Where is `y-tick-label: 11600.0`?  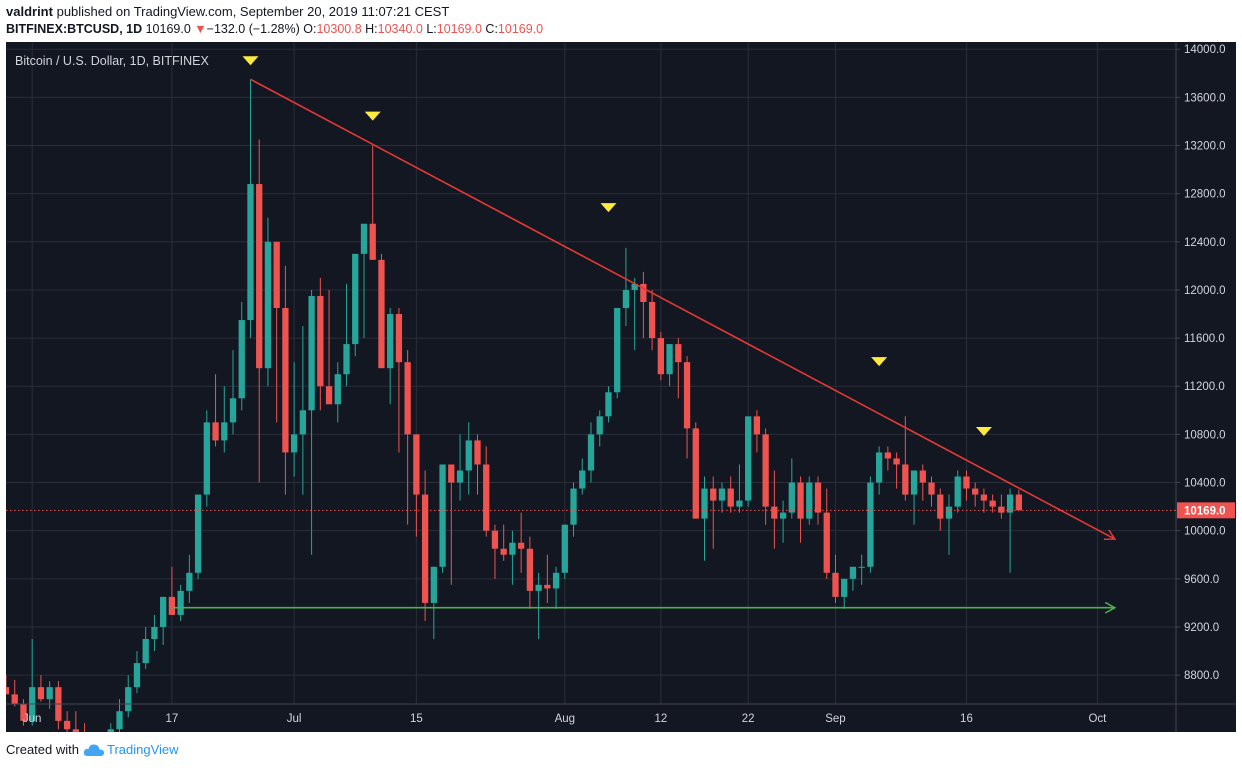
y-tick-label: 11600.0 is located at coordinates (1204, 339).